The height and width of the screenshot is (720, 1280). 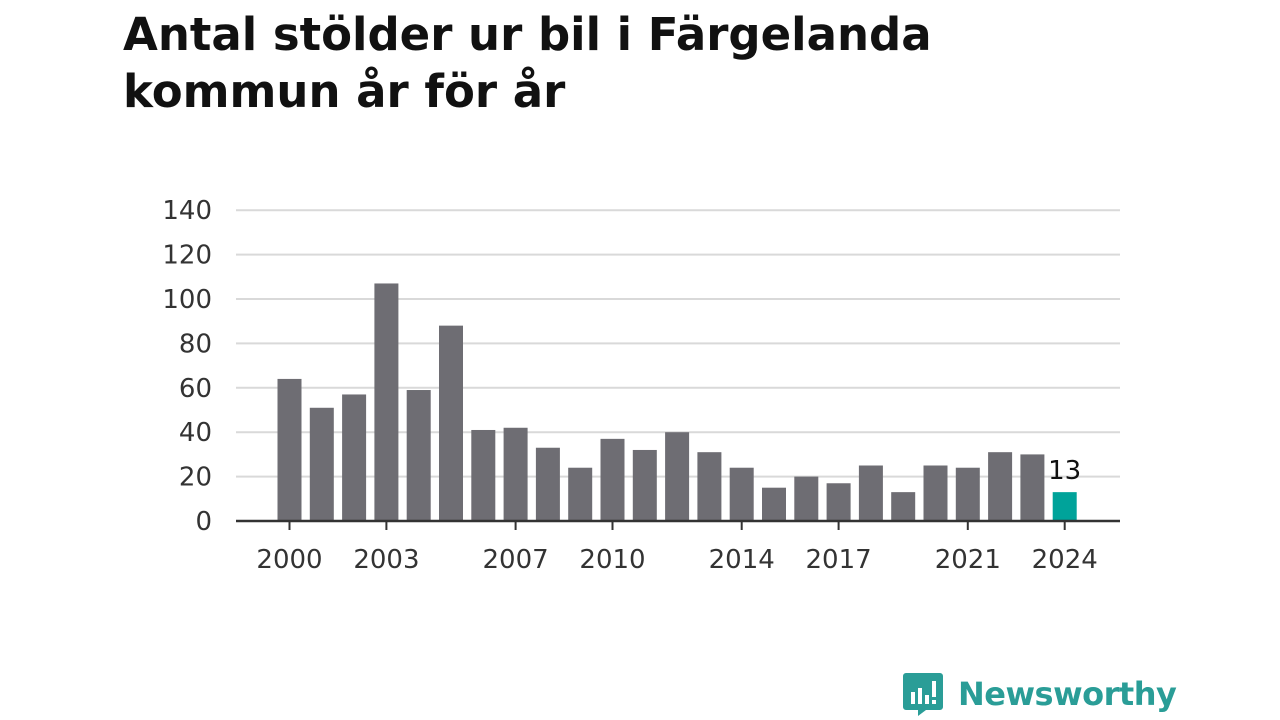 I want to click on bar-2009, so click(x=580, y=494).